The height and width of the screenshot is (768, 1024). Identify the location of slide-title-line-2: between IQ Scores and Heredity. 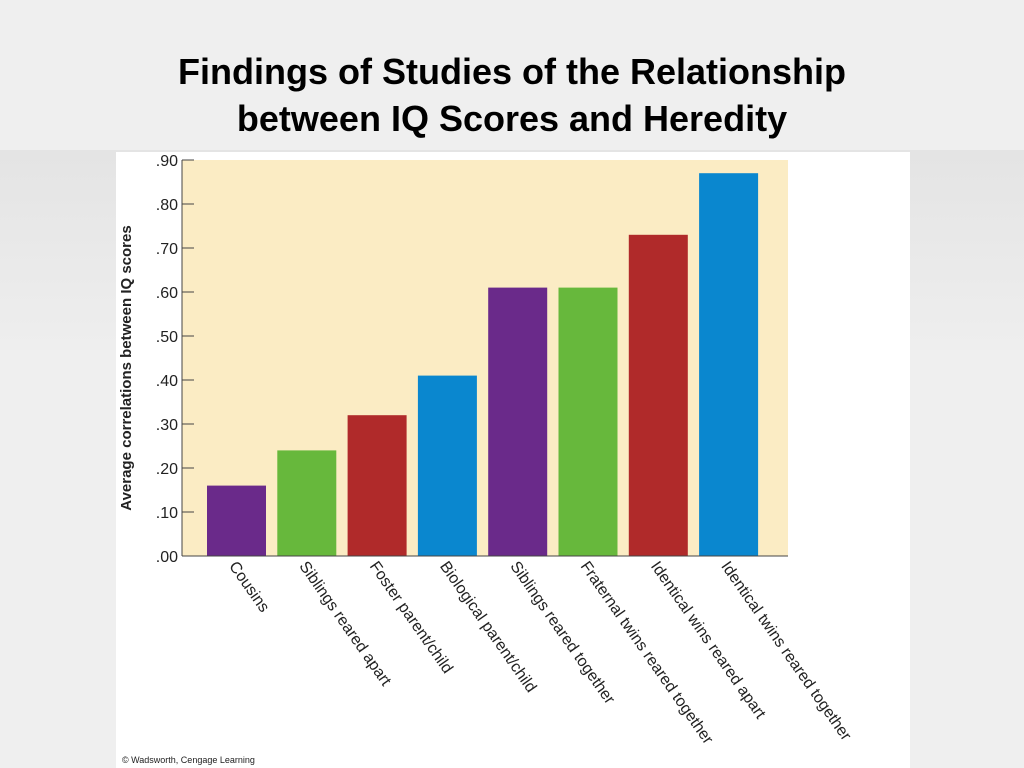
(512, 118).